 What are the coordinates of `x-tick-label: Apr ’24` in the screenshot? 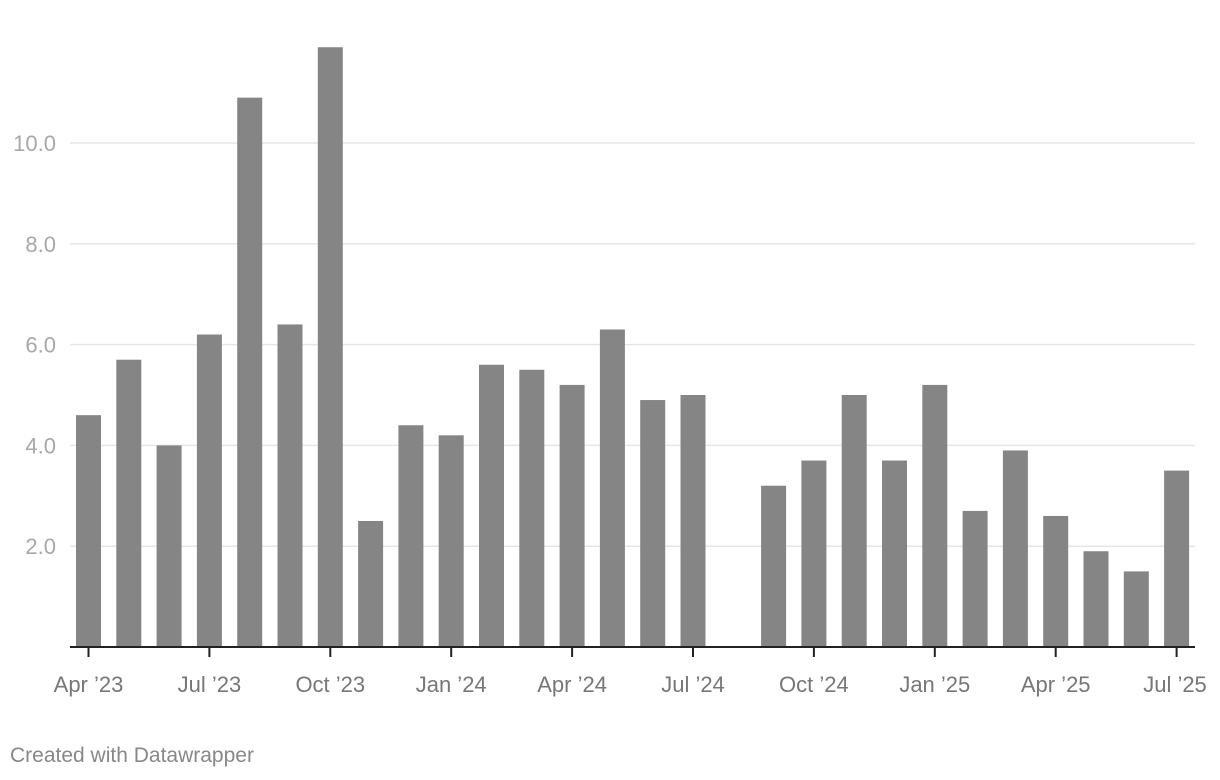 It's located at (572, 684).